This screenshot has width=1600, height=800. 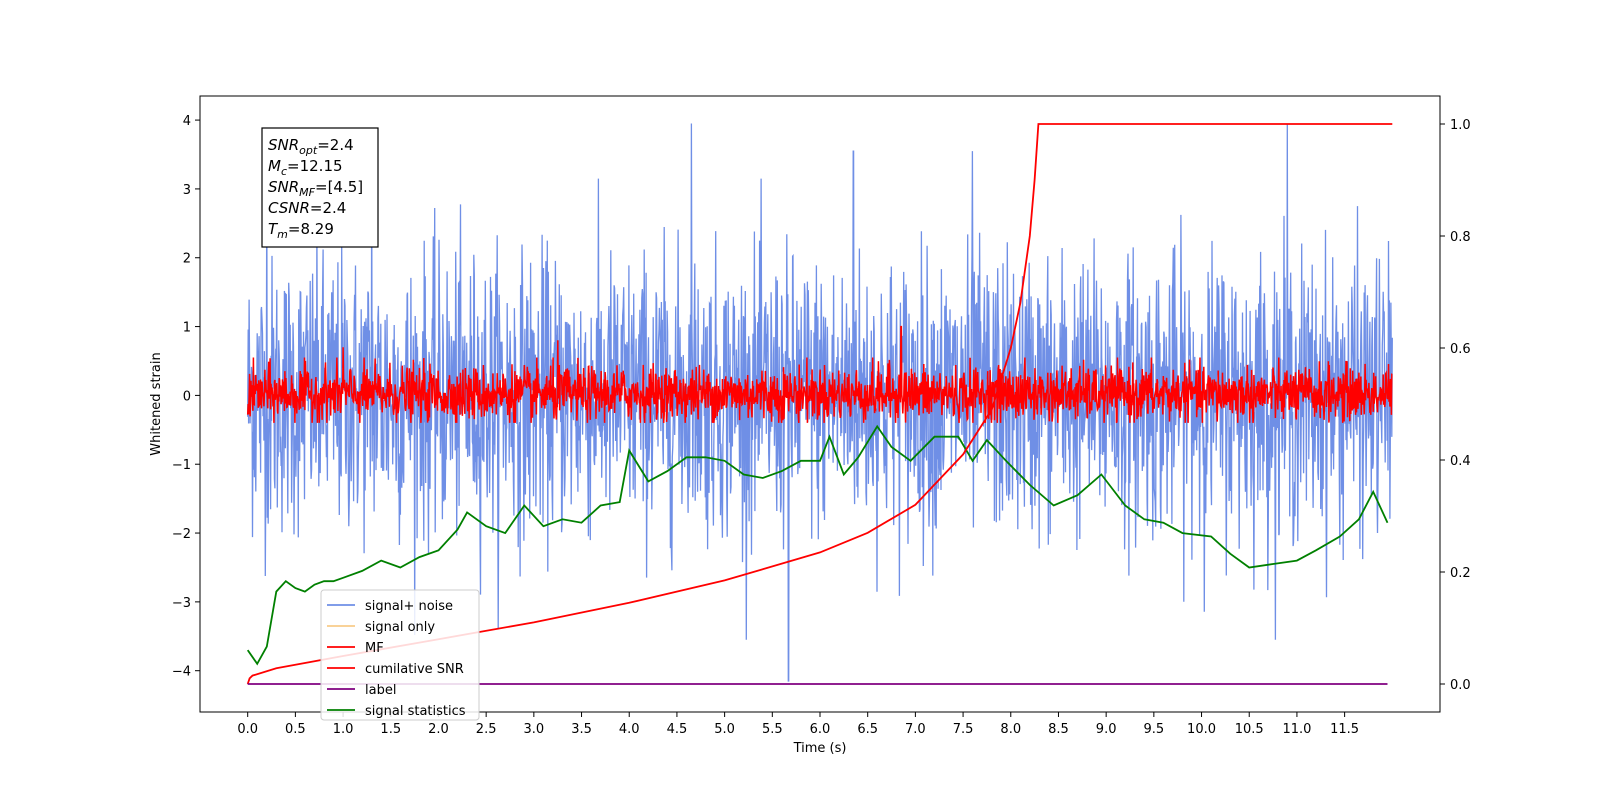 What do you see at coordinates (374, 648) in the screenshot?
I see `legend-entry: MF` at bounding box center [374, 648].